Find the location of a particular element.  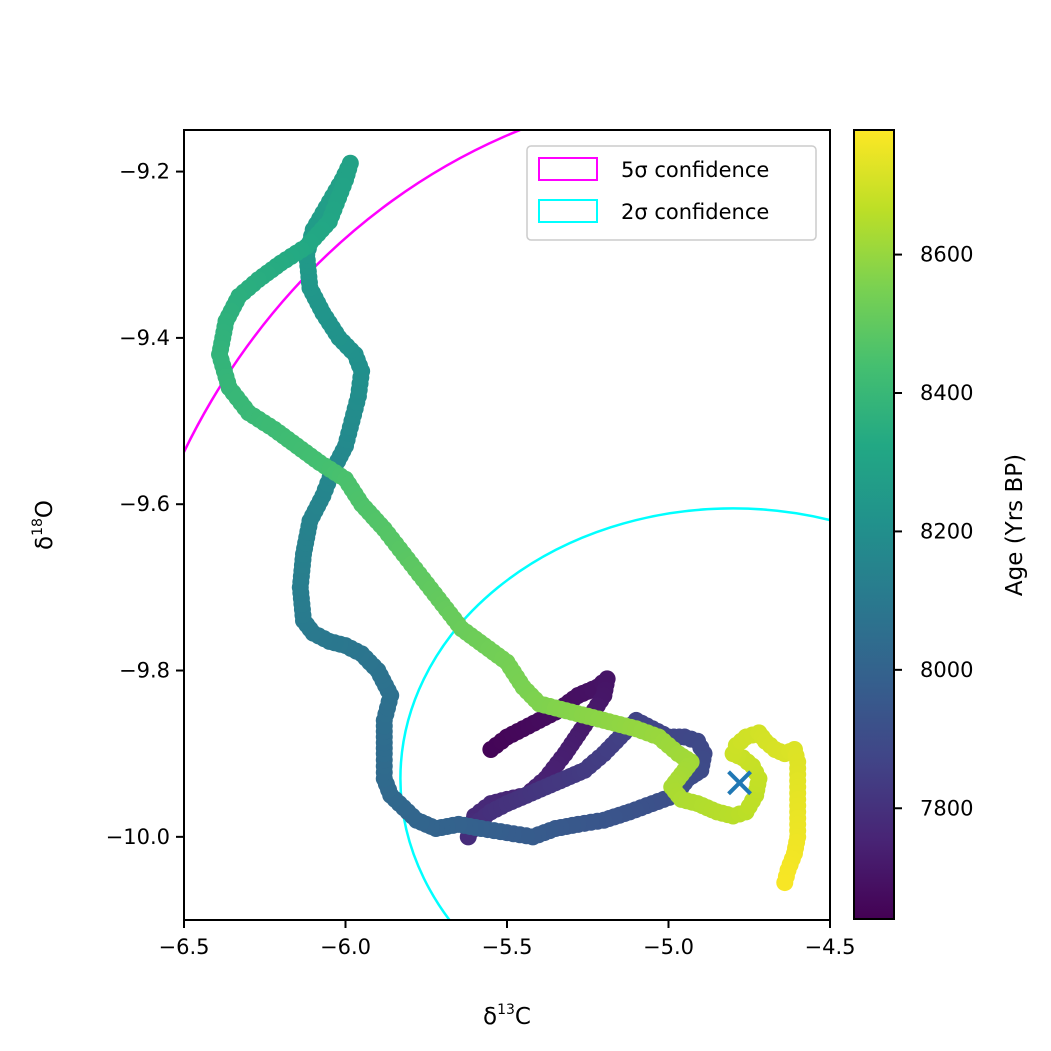

x-axis: −6.5 −6.0 −5.5 −5.0 −4.5 is located at coordinates (507, 939).